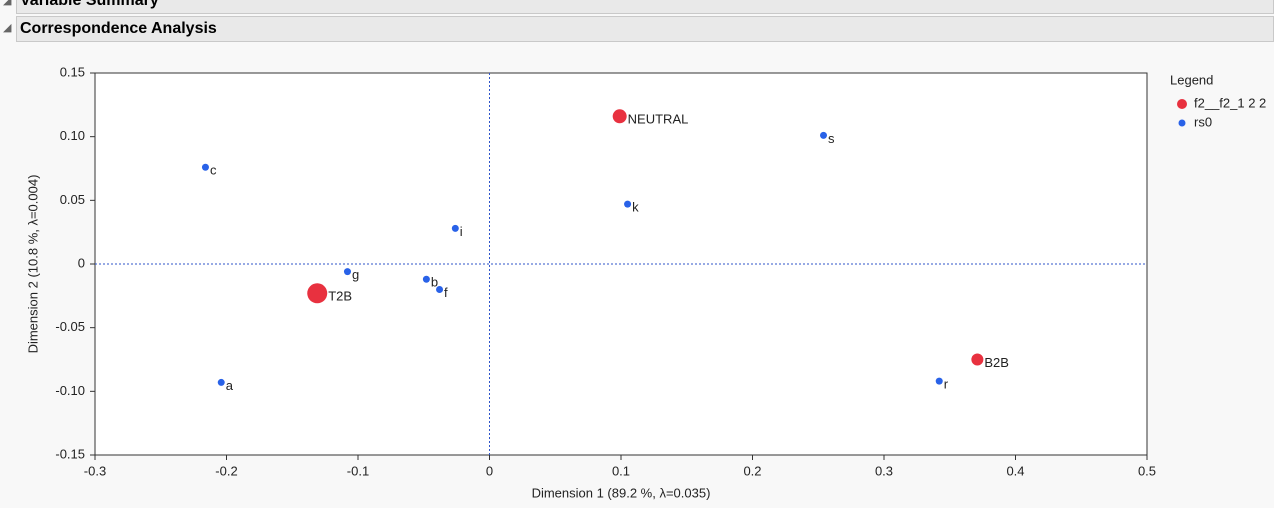  I want to click on y-tick-label: 0, so click(81, 262).